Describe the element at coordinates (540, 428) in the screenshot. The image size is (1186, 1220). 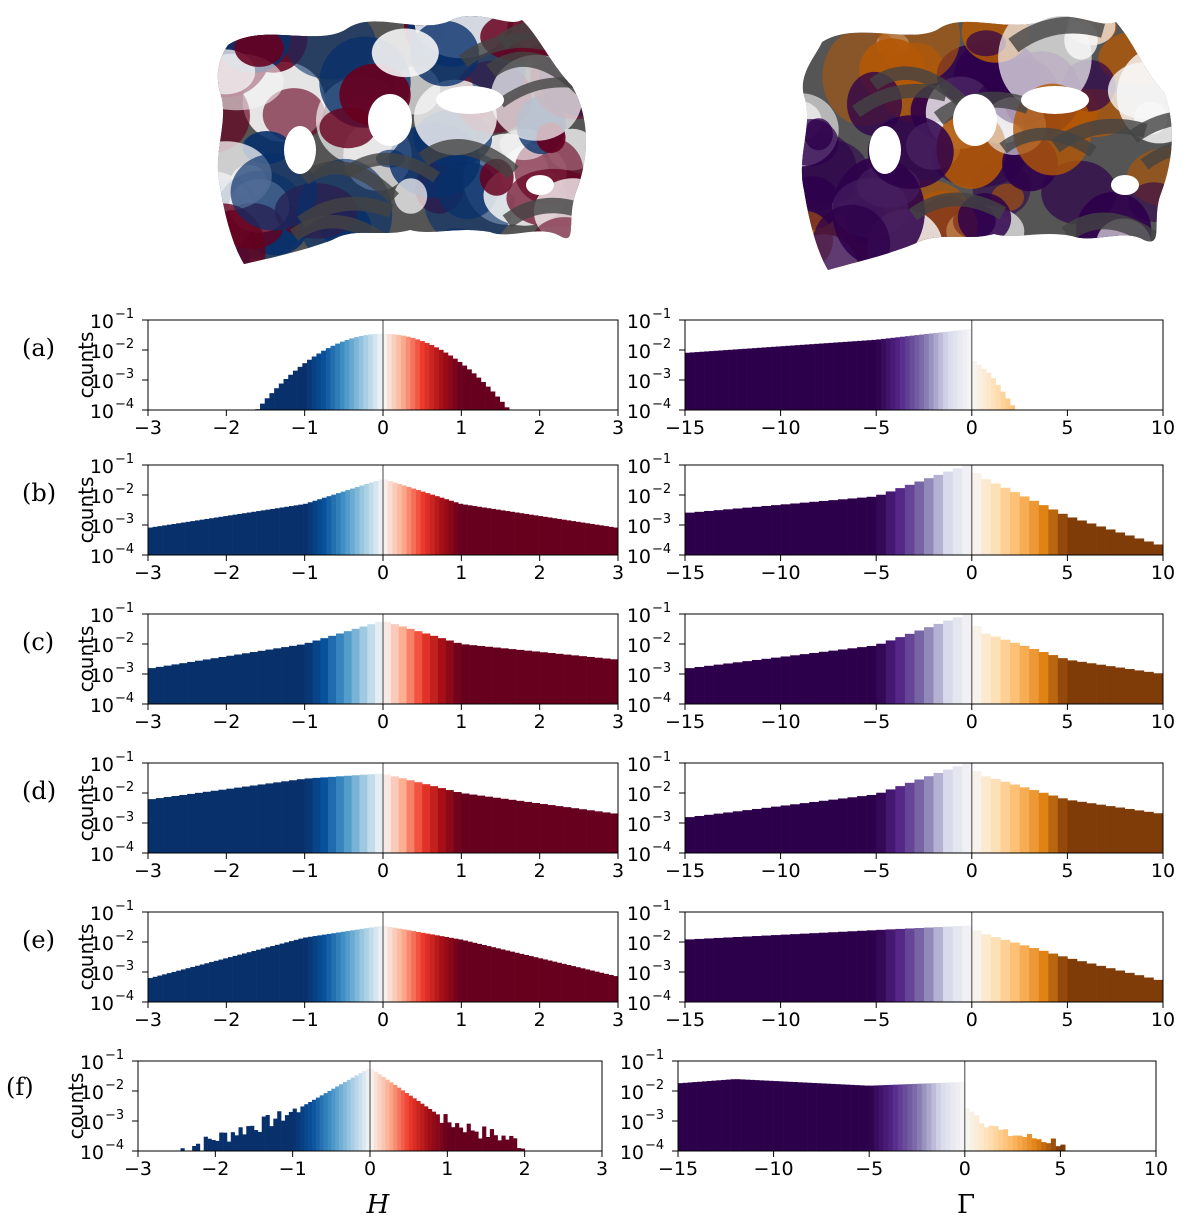
I see `x-tick-label: 2` at that location.